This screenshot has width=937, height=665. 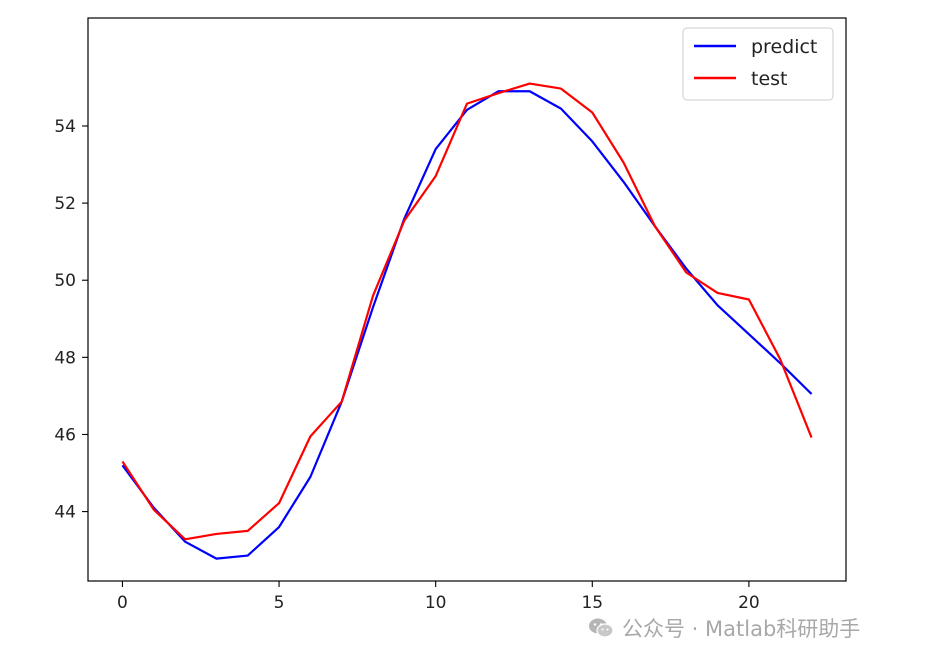 I want to click on legend: predict test, so click(x=758, y=64).